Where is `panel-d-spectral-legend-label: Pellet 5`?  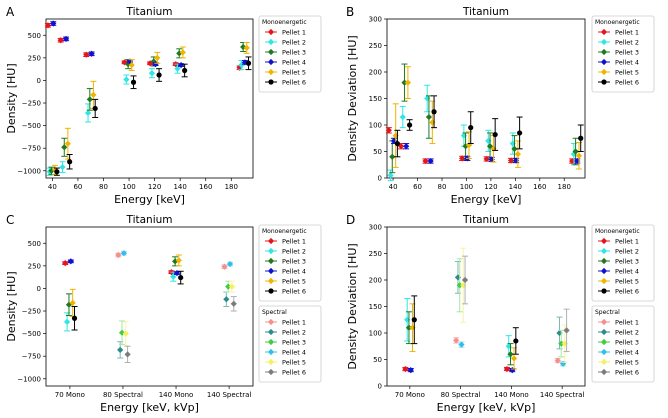 panel-d-spectral-legend-label: Pellet 5 is located at coordinates (627, 363).